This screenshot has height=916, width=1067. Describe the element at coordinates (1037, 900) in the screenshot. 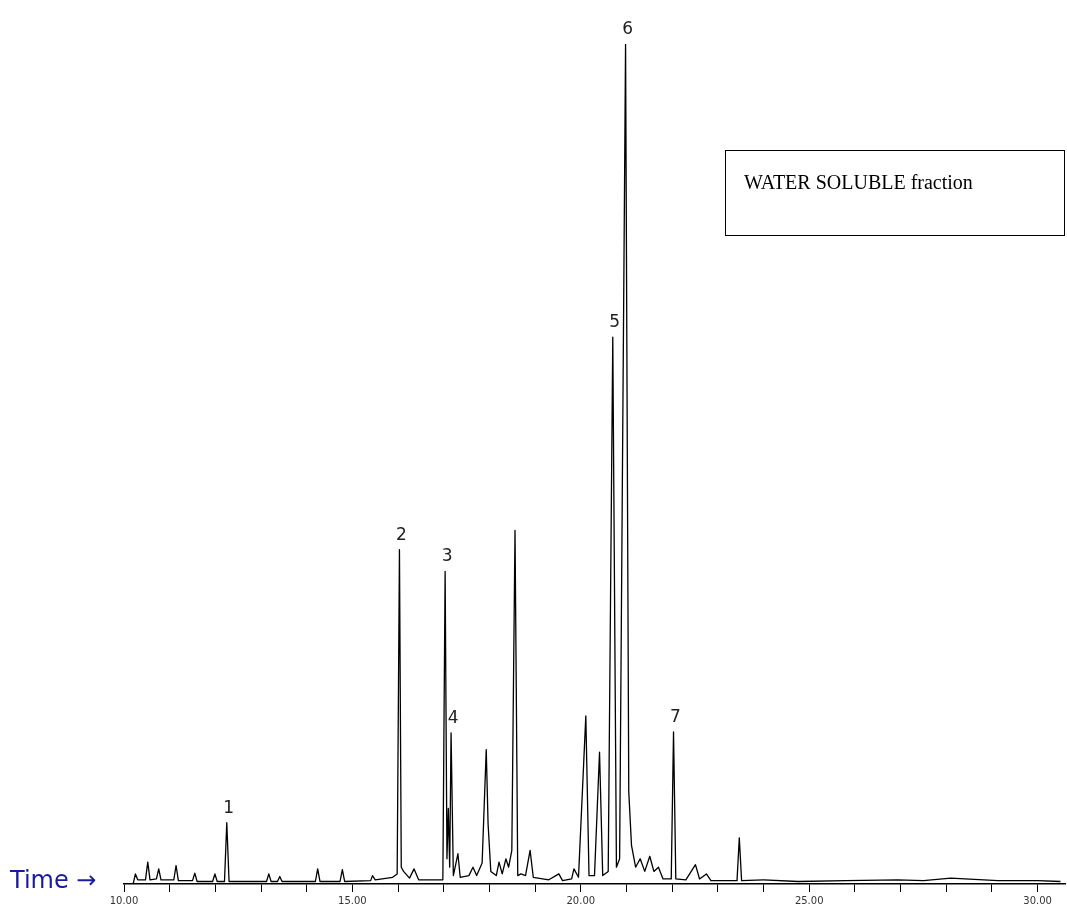

I see `x-tick-label: 30.00` at that location.